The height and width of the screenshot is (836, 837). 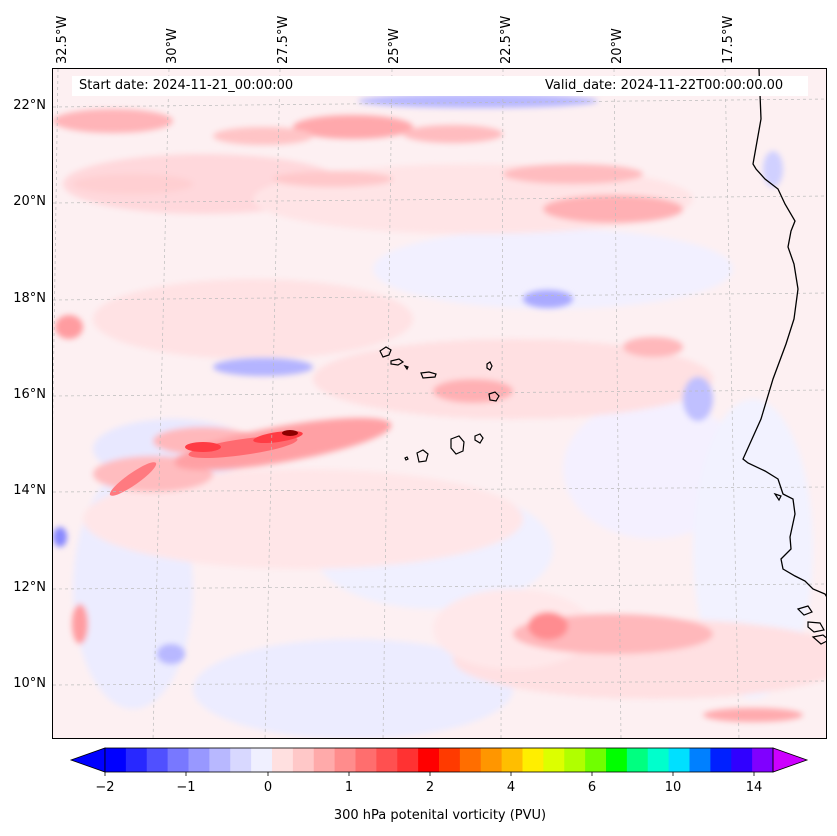 What do you see at coordinates (784, 333) in the screenshot?
I see `african-coastline` at bounding box center [784, 333].